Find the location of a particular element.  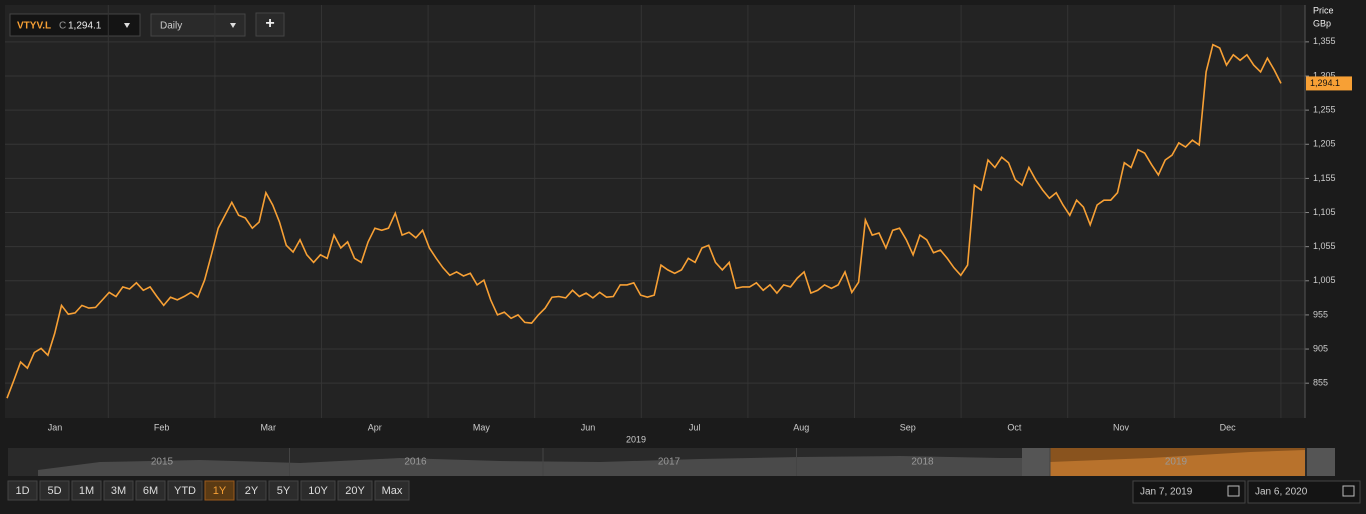

navigator-selection-area is located at coordinates (1177, 463).